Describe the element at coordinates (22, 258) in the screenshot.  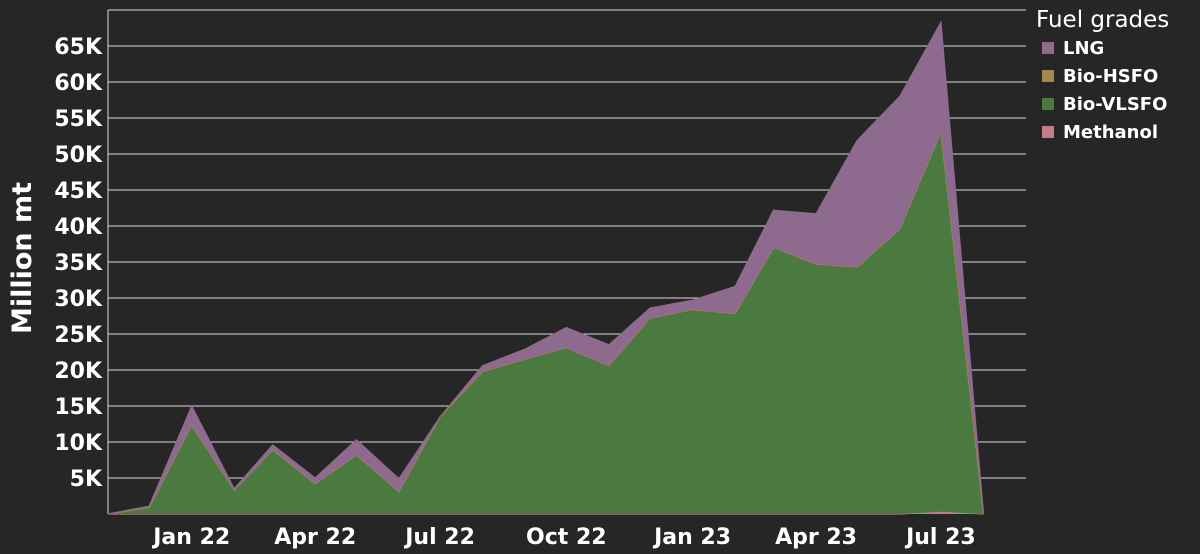
I see `y-axis-label: Million mt` at that location.